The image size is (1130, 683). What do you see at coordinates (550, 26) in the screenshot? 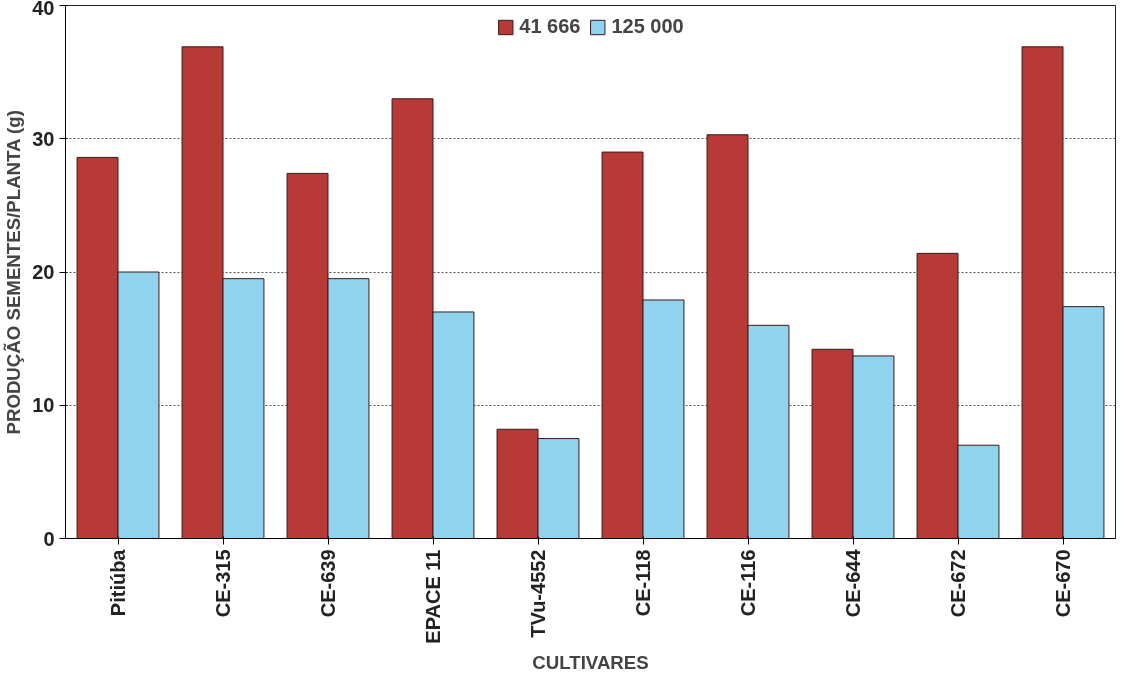
I see `legend-label: 41 666` at bounding box center [550, 26].